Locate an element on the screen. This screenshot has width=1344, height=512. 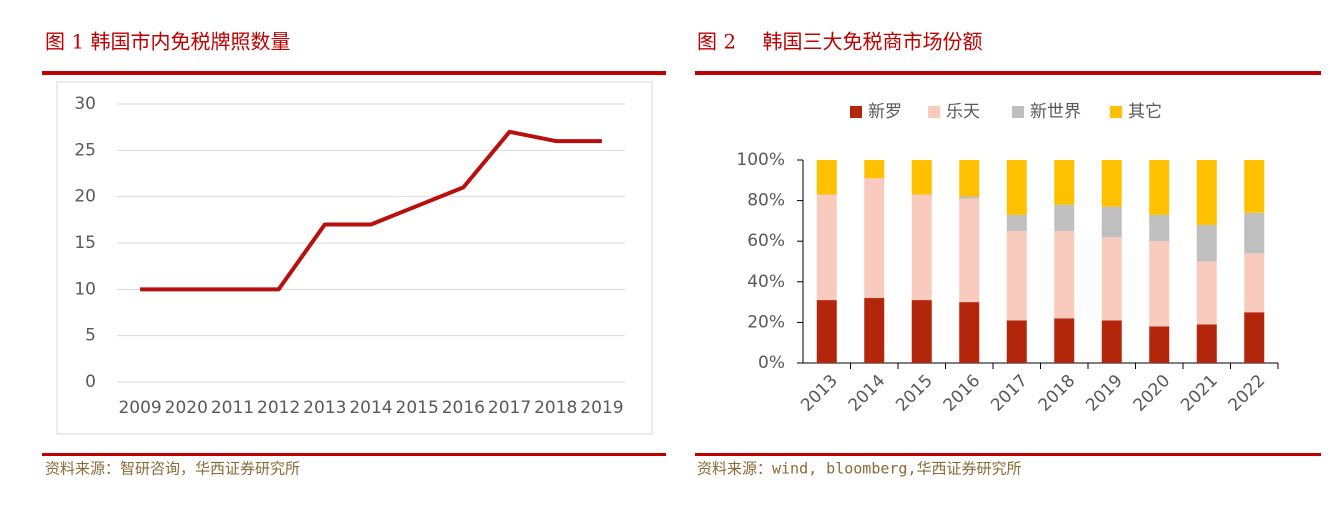
chart-title: 图 2 韩国三大免税商市场份额 is located at coordinates (839, 42).